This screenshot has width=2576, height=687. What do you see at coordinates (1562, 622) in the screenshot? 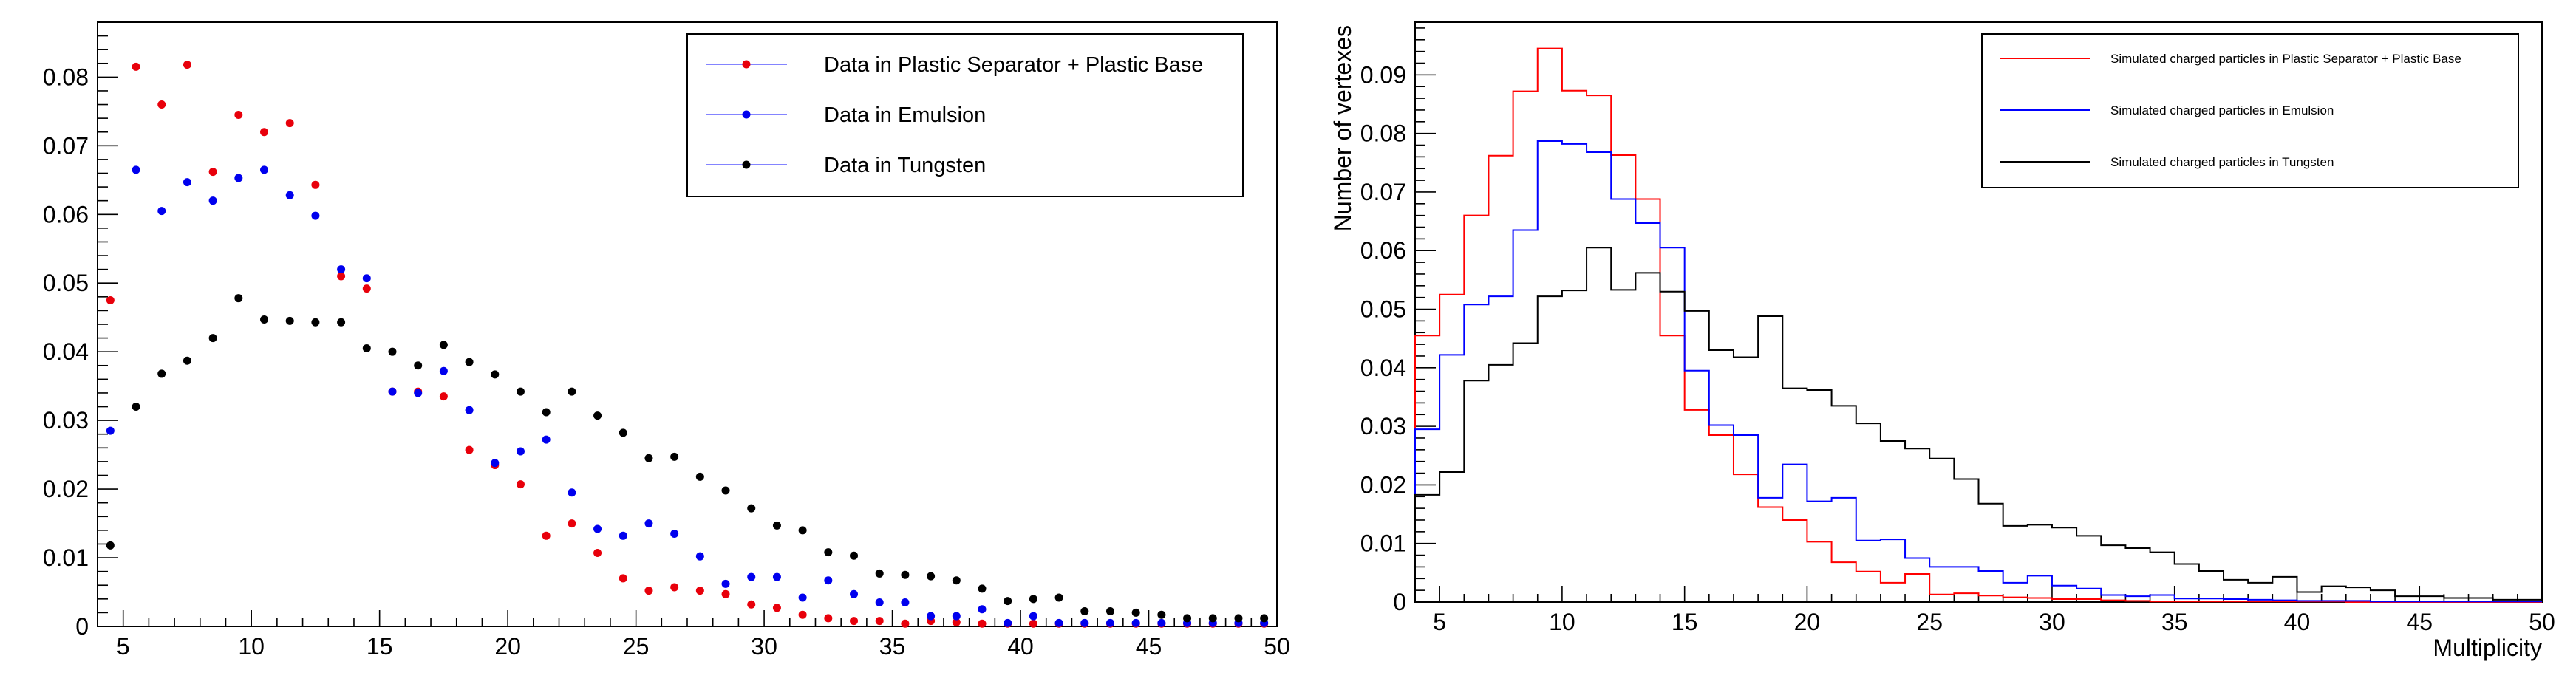
I see `x-tick-label: 10` at bounding box center [1562, 622].